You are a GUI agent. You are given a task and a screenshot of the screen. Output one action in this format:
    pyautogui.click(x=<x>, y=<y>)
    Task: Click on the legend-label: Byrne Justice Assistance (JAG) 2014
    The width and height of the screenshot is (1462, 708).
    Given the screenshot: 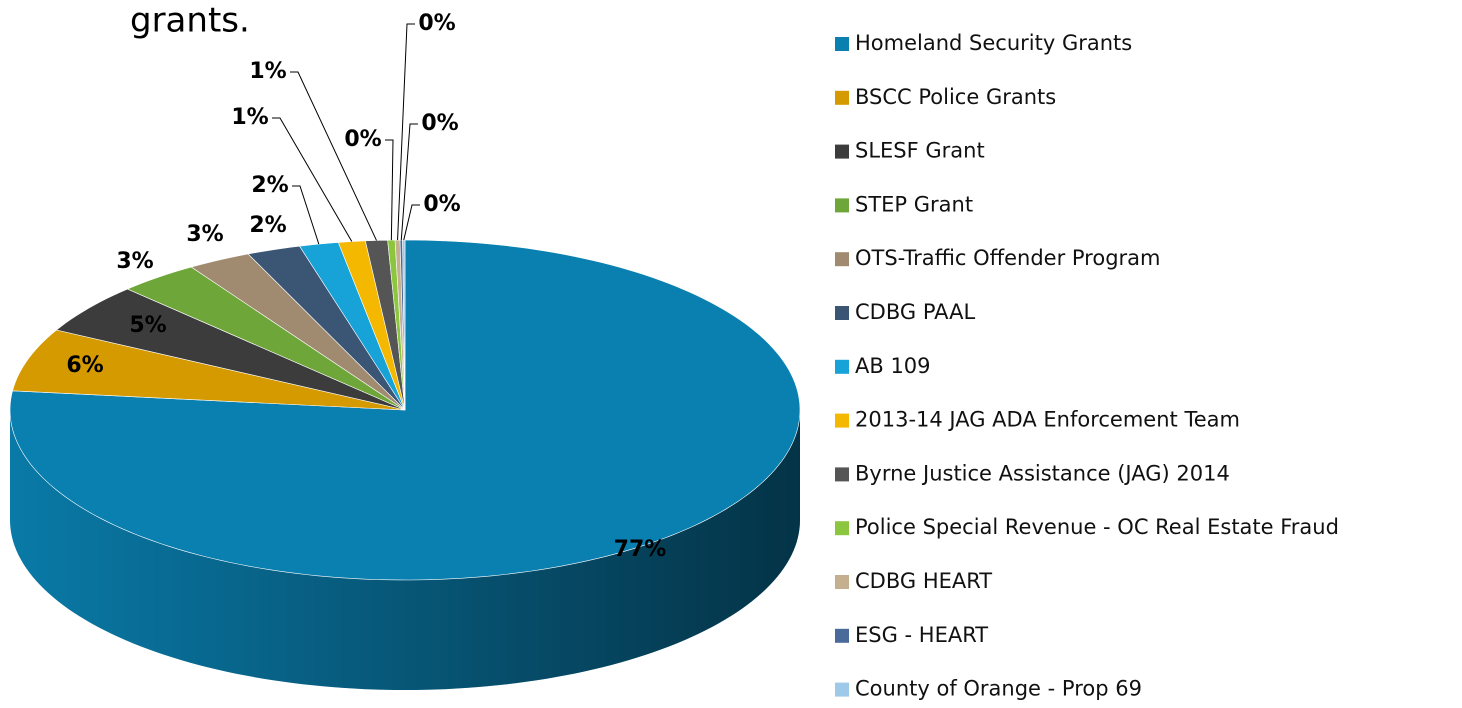 What is the action you would take?
    pyautogui.click(x=1042, y=473)
    